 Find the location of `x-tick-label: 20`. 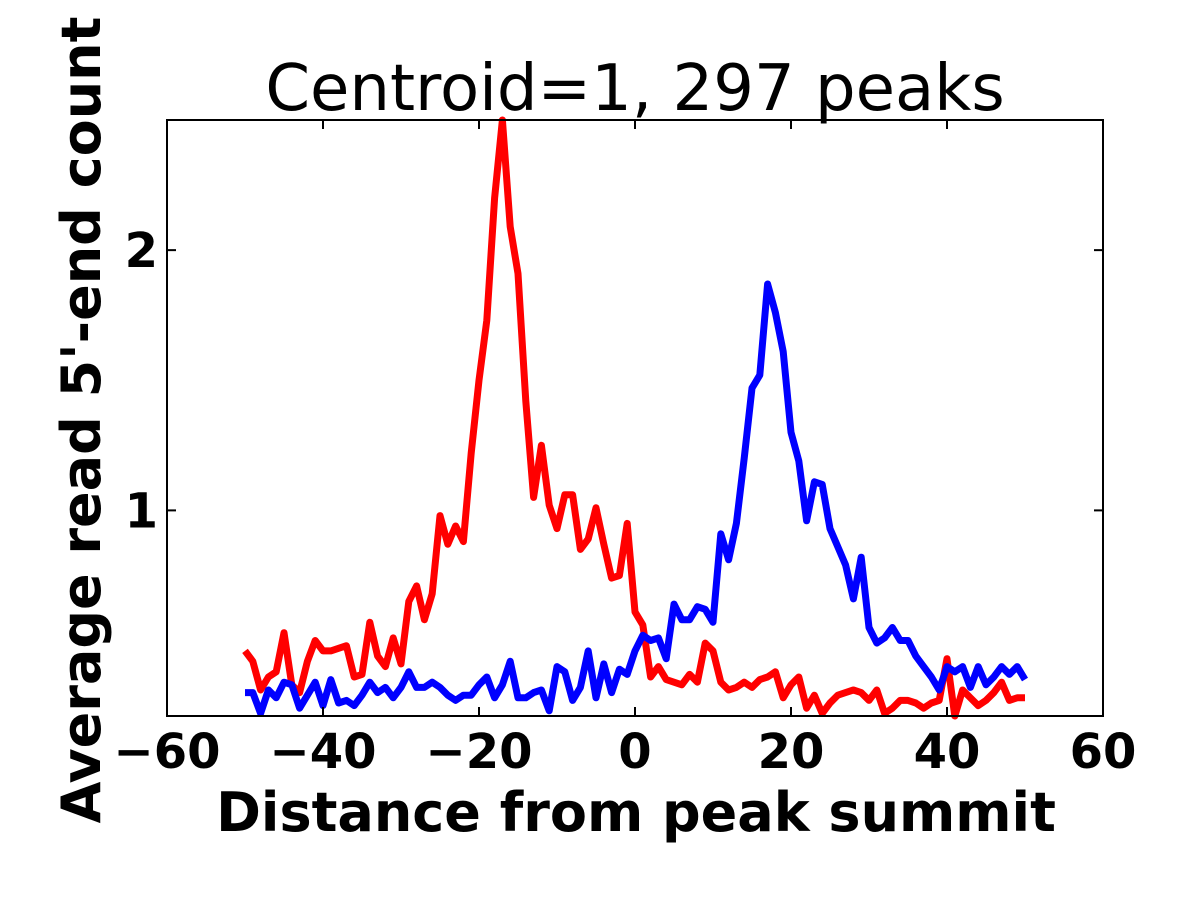

x-tick-label: 20 is located at coordinates (791, 752).